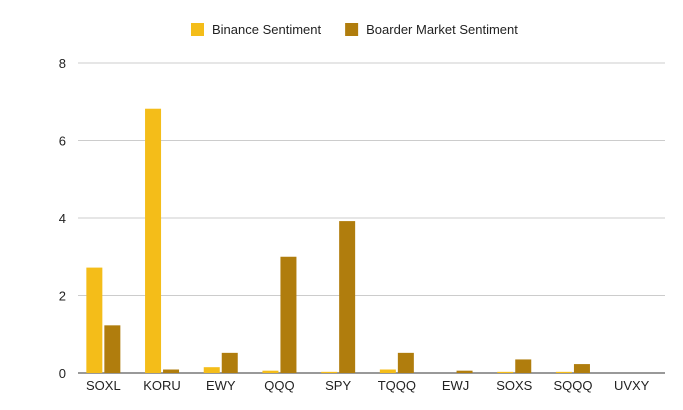 Image resolution: width=683 pixels, height=410 pixels. Describe the element at coordinates (153, 240) in the screenshot. I see `bar-koru-binance` at that location.